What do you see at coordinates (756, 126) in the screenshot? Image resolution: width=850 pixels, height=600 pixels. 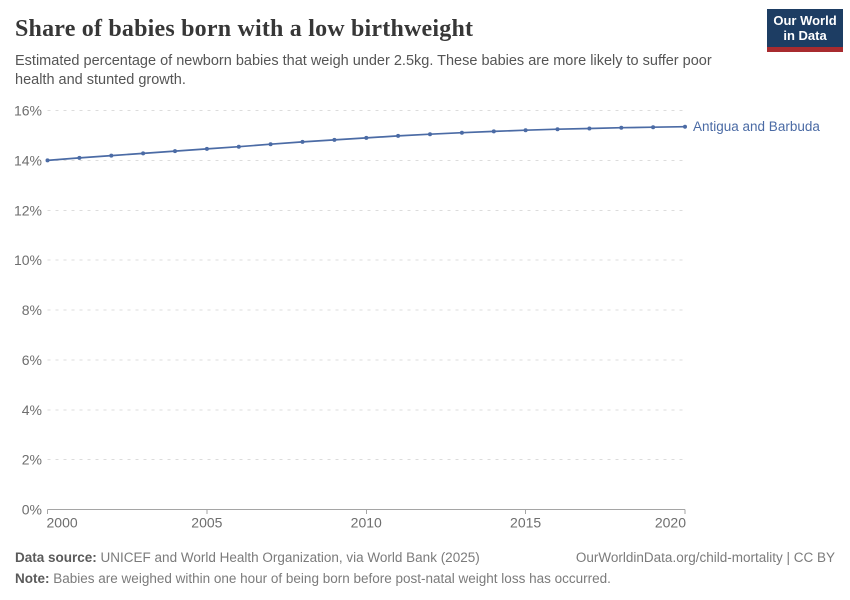 I see `series-label: Antigua and Barbuda` at bounding box center [756, 126].